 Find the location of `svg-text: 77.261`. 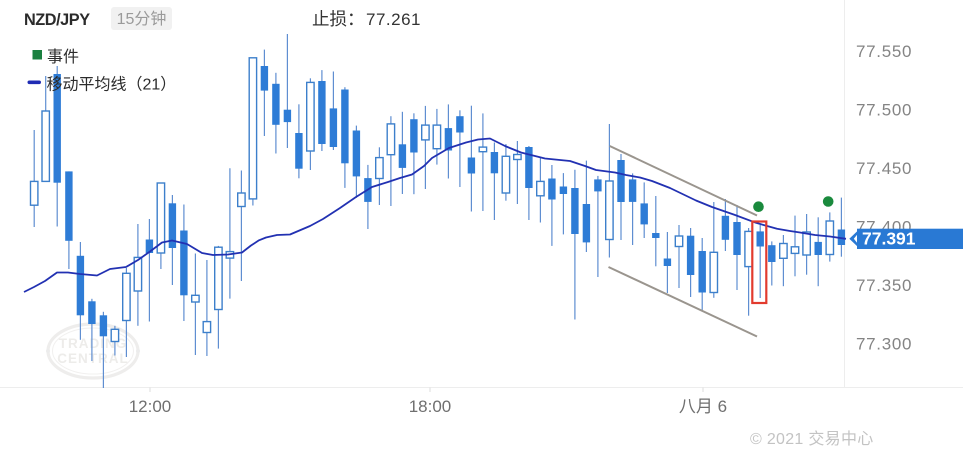

svg-text: 77.261 is located at coordinates (393, 19).